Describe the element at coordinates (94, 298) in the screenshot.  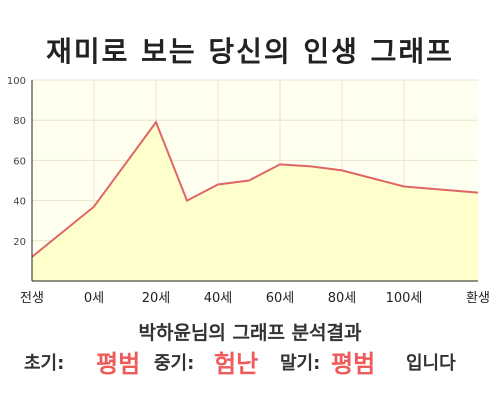
I see `x-tick-label: 0세` at that location.